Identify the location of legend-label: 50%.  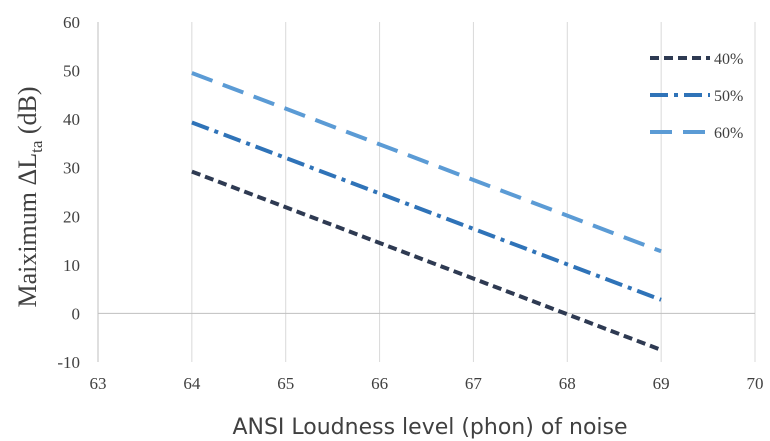
(728, 96).